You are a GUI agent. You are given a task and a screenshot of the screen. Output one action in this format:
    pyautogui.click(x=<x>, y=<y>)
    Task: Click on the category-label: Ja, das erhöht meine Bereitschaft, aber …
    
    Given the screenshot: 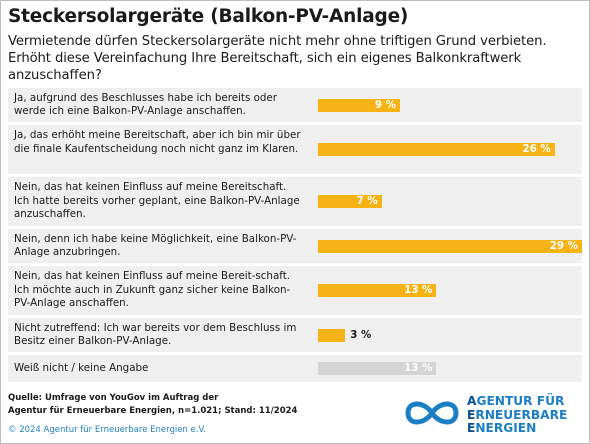 What is the action you would take?
    pyautogui.click(x=157, y=142)
    